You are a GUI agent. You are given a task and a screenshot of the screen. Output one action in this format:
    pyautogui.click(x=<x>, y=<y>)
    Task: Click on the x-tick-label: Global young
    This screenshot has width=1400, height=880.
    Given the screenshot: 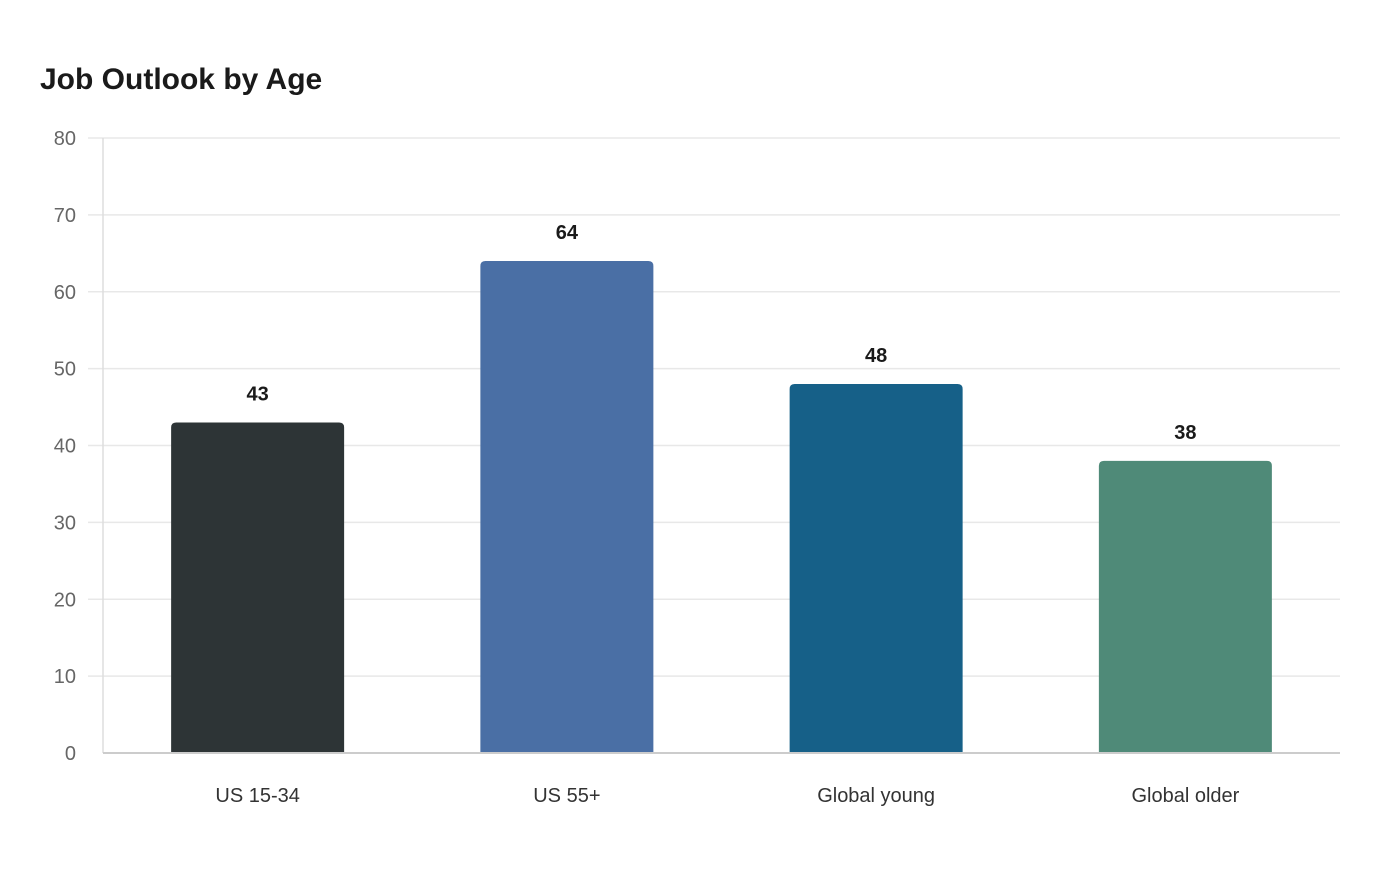 What is the action you would take?
    pyautogui.click(x=876, y=796)
    